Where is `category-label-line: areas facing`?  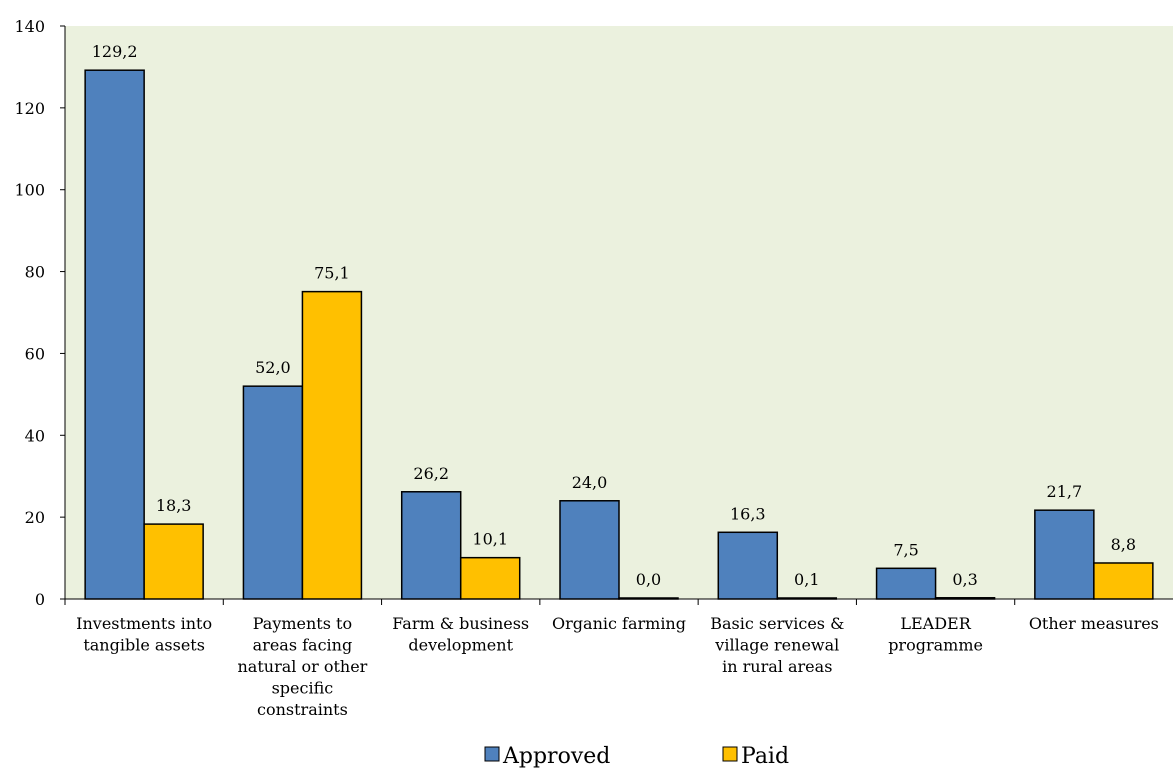
category-label-line: areas facing is located at coordinates (303, 645).